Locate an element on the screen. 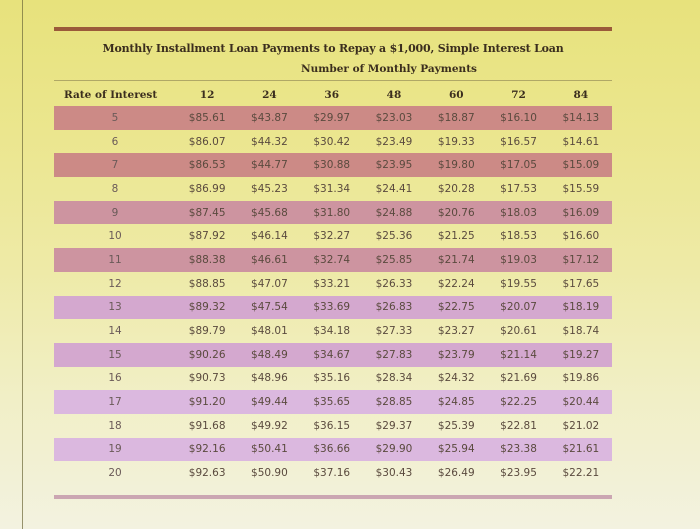 The width and height of the screenshot is (700, 529). monitor-frame-edge is located at coordinates (22, 264).